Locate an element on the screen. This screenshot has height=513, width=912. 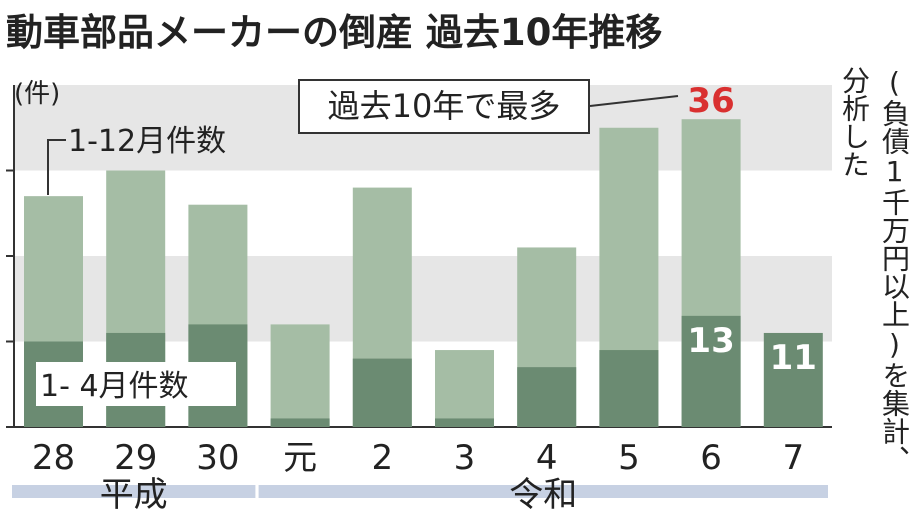
legend-annual: 1-12月件数 is located at coordinates (147, 141).